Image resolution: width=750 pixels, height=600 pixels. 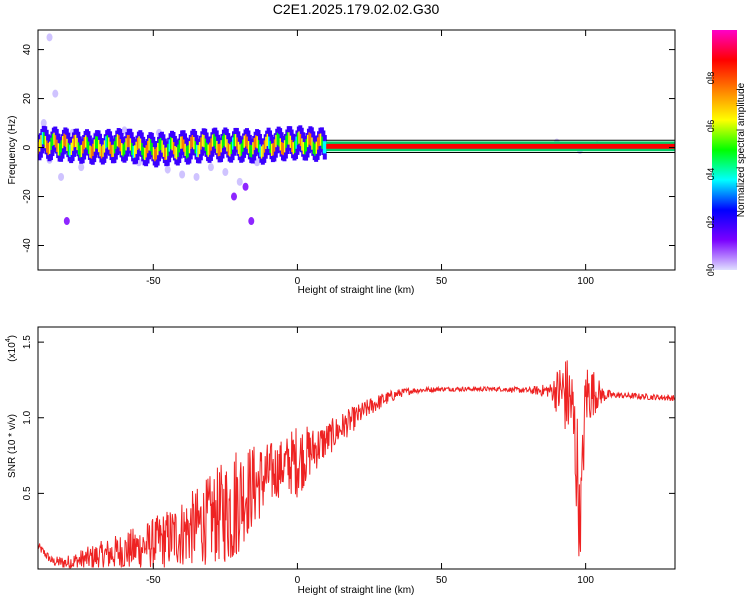 What do you see at coordinates (356, 290) in the screenshot?
I see `spectrogram-x-label: Height of straight line (km)` at bounding box center [356, 290].